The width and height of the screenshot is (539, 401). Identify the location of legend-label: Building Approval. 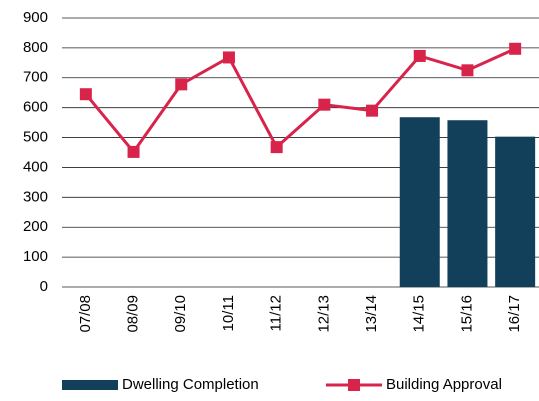
(444, 384).